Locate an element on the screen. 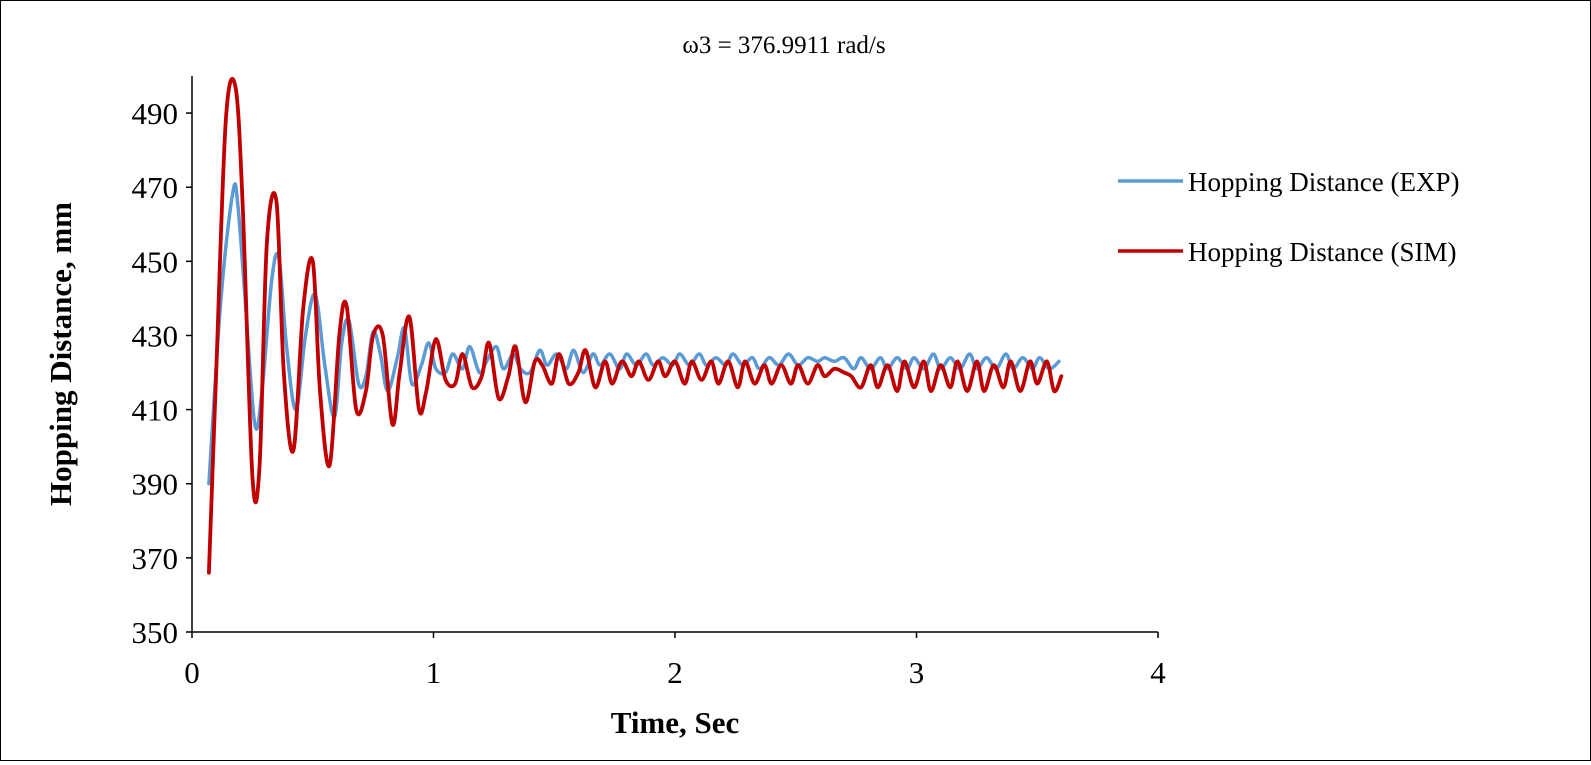 This screenshot has width=1591, height=765. x-tick-label: 1 is located at coordinates (434, 672).